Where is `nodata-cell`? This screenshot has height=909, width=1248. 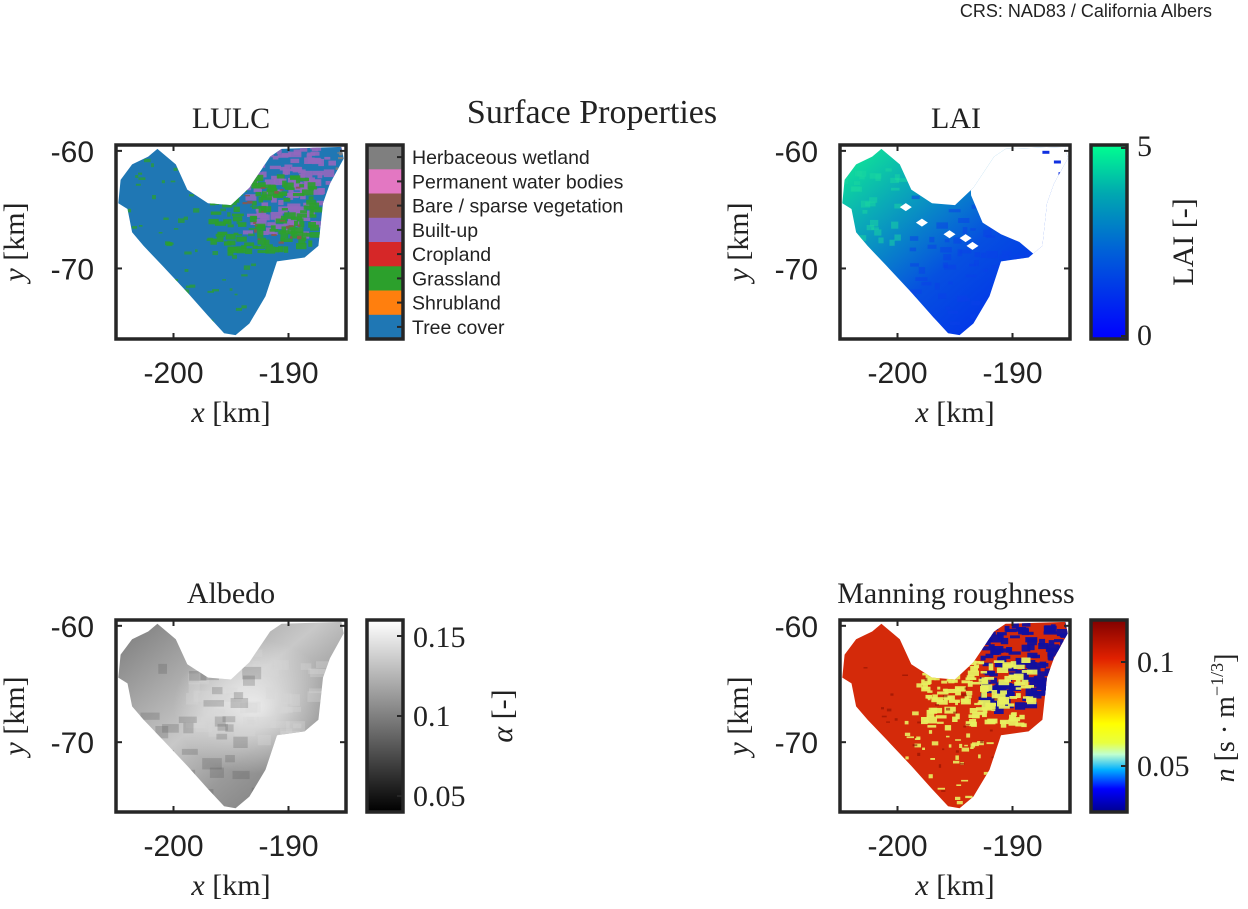 nodata-cell is located at coordinates (921, 222).